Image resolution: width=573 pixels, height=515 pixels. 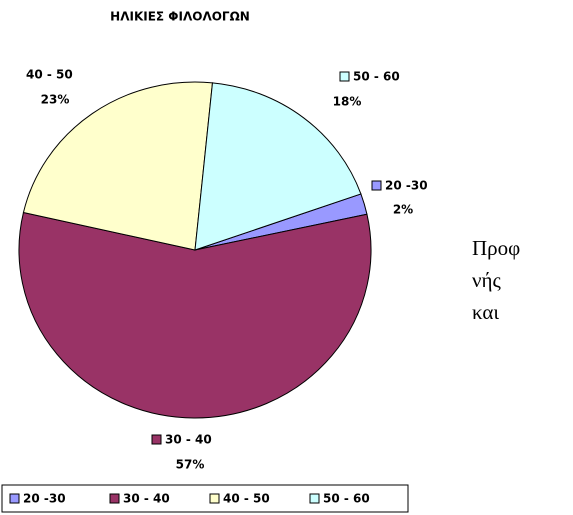 What do you see at coordinates (403, 210) in the screenshot?
I see `data-label-value: 2%` at bounding box center [403, 210].